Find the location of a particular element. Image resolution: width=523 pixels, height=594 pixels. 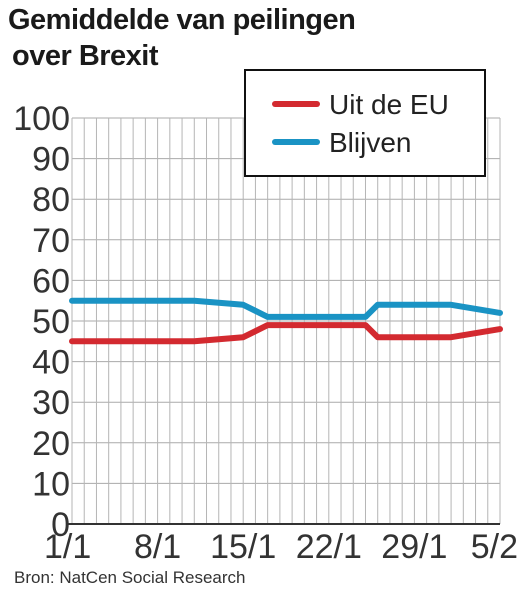

x-tick-label: 8/1 is located at coordinates (157, 547).